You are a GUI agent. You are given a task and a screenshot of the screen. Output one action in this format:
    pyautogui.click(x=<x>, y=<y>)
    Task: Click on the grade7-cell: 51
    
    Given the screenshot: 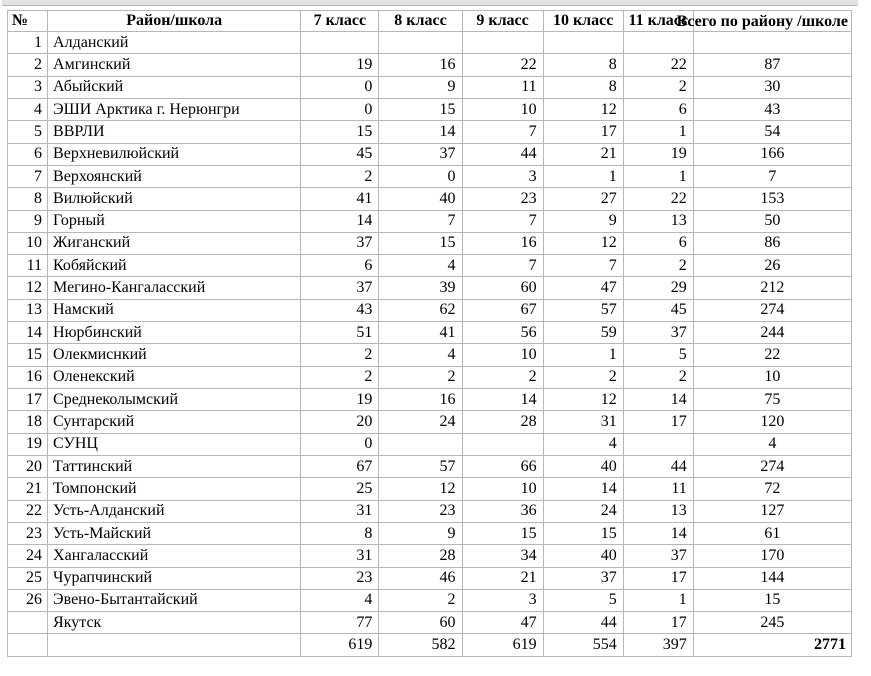 What is the action you would take?
    pyautogui.click(x=340, y=333)
    